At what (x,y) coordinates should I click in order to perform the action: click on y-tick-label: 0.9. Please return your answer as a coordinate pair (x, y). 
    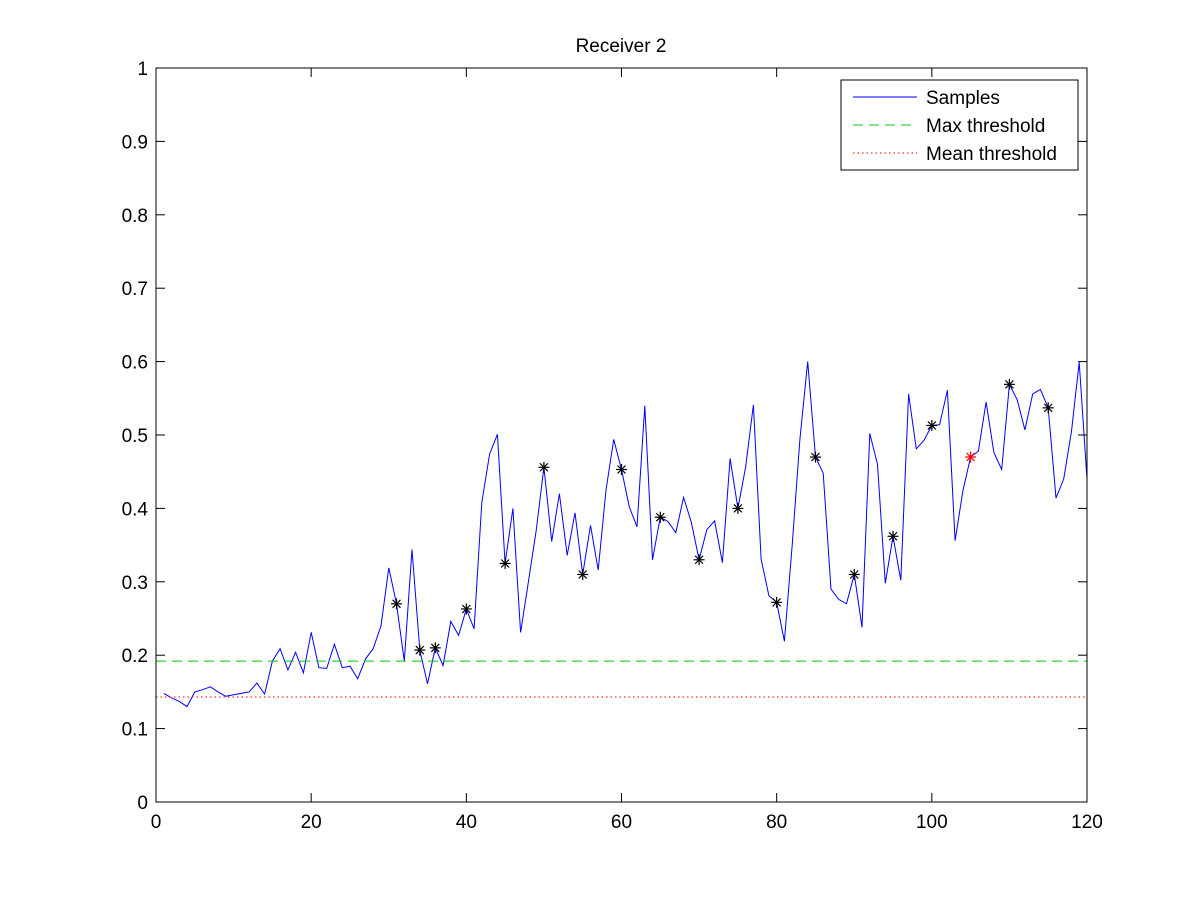
    Looking at the image, I should click on (135, 142).